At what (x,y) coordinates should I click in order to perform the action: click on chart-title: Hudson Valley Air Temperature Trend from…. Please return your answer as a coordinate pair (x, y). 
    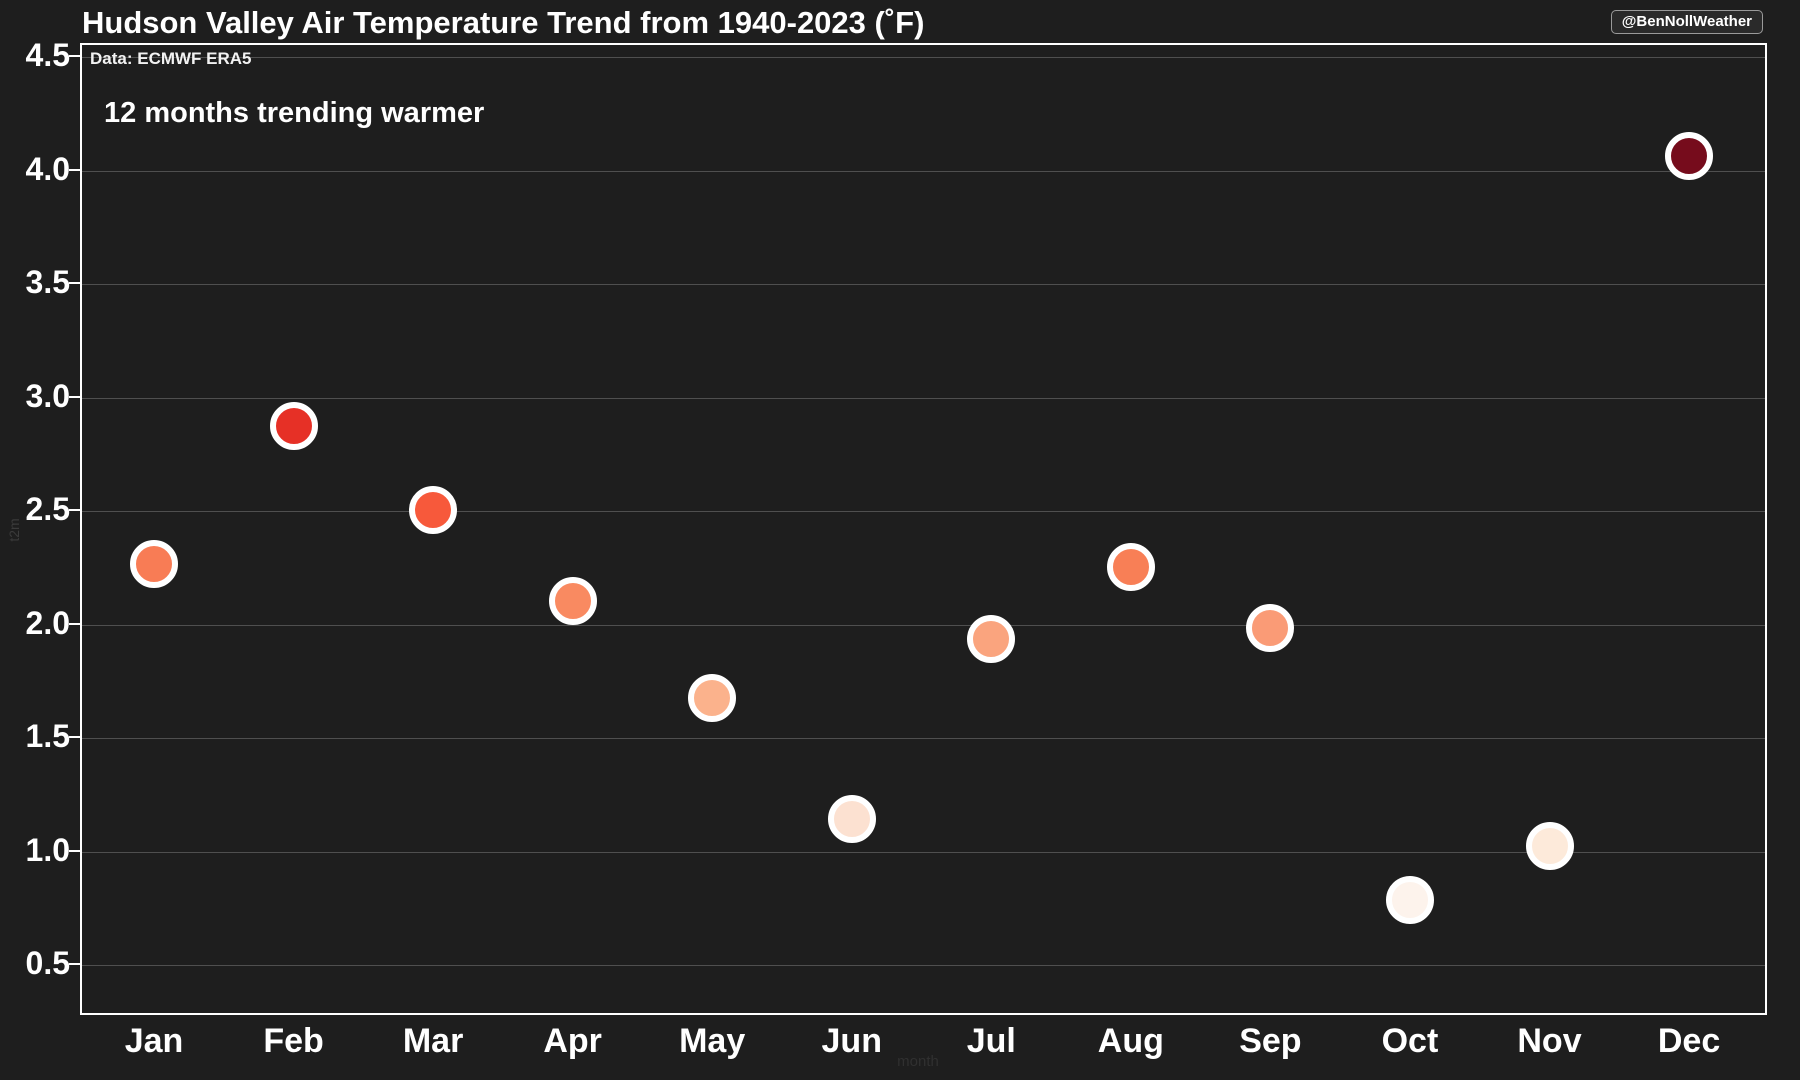
    Looking at the image, I should click on (503, 22).